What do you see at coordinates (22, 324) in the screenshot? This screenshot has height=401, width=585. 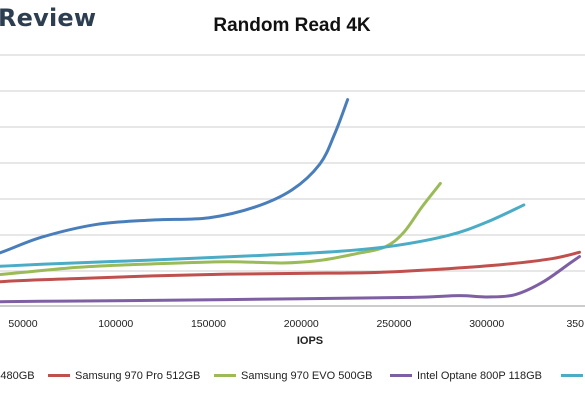 I see `x-tick-label: 50000` at bounding box center [22, 324].